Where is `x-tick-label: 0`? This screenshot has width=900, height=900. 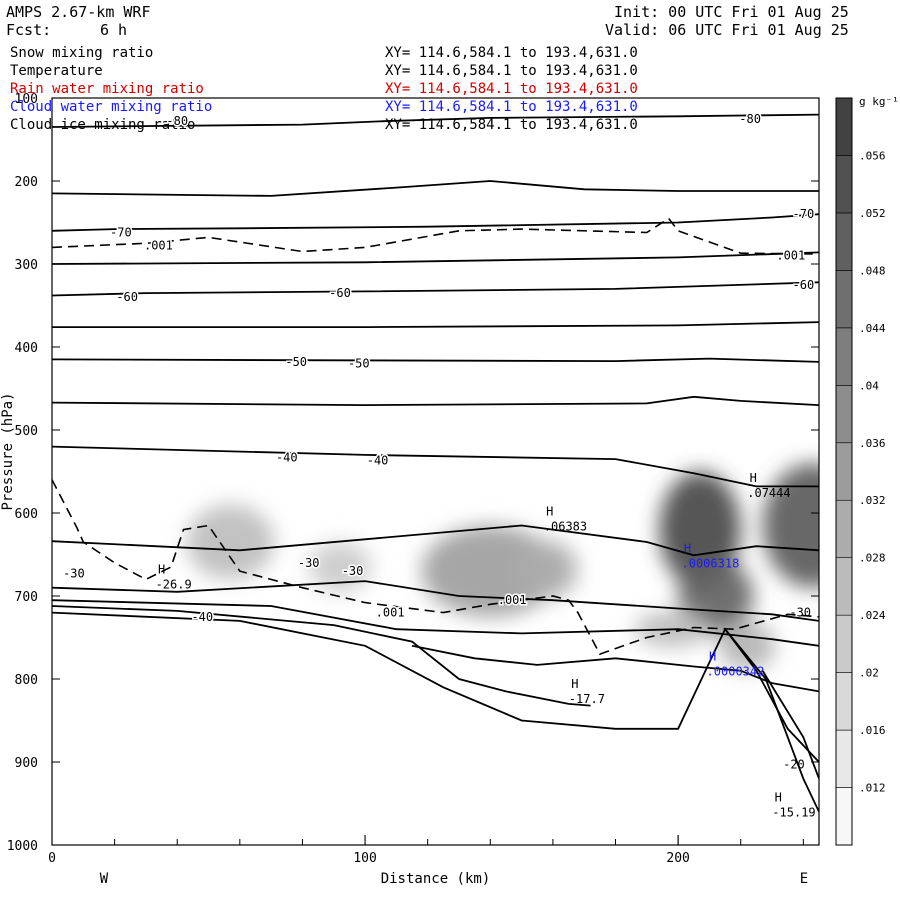 x-tick-label: 0 is located at coordinates (52, 858).